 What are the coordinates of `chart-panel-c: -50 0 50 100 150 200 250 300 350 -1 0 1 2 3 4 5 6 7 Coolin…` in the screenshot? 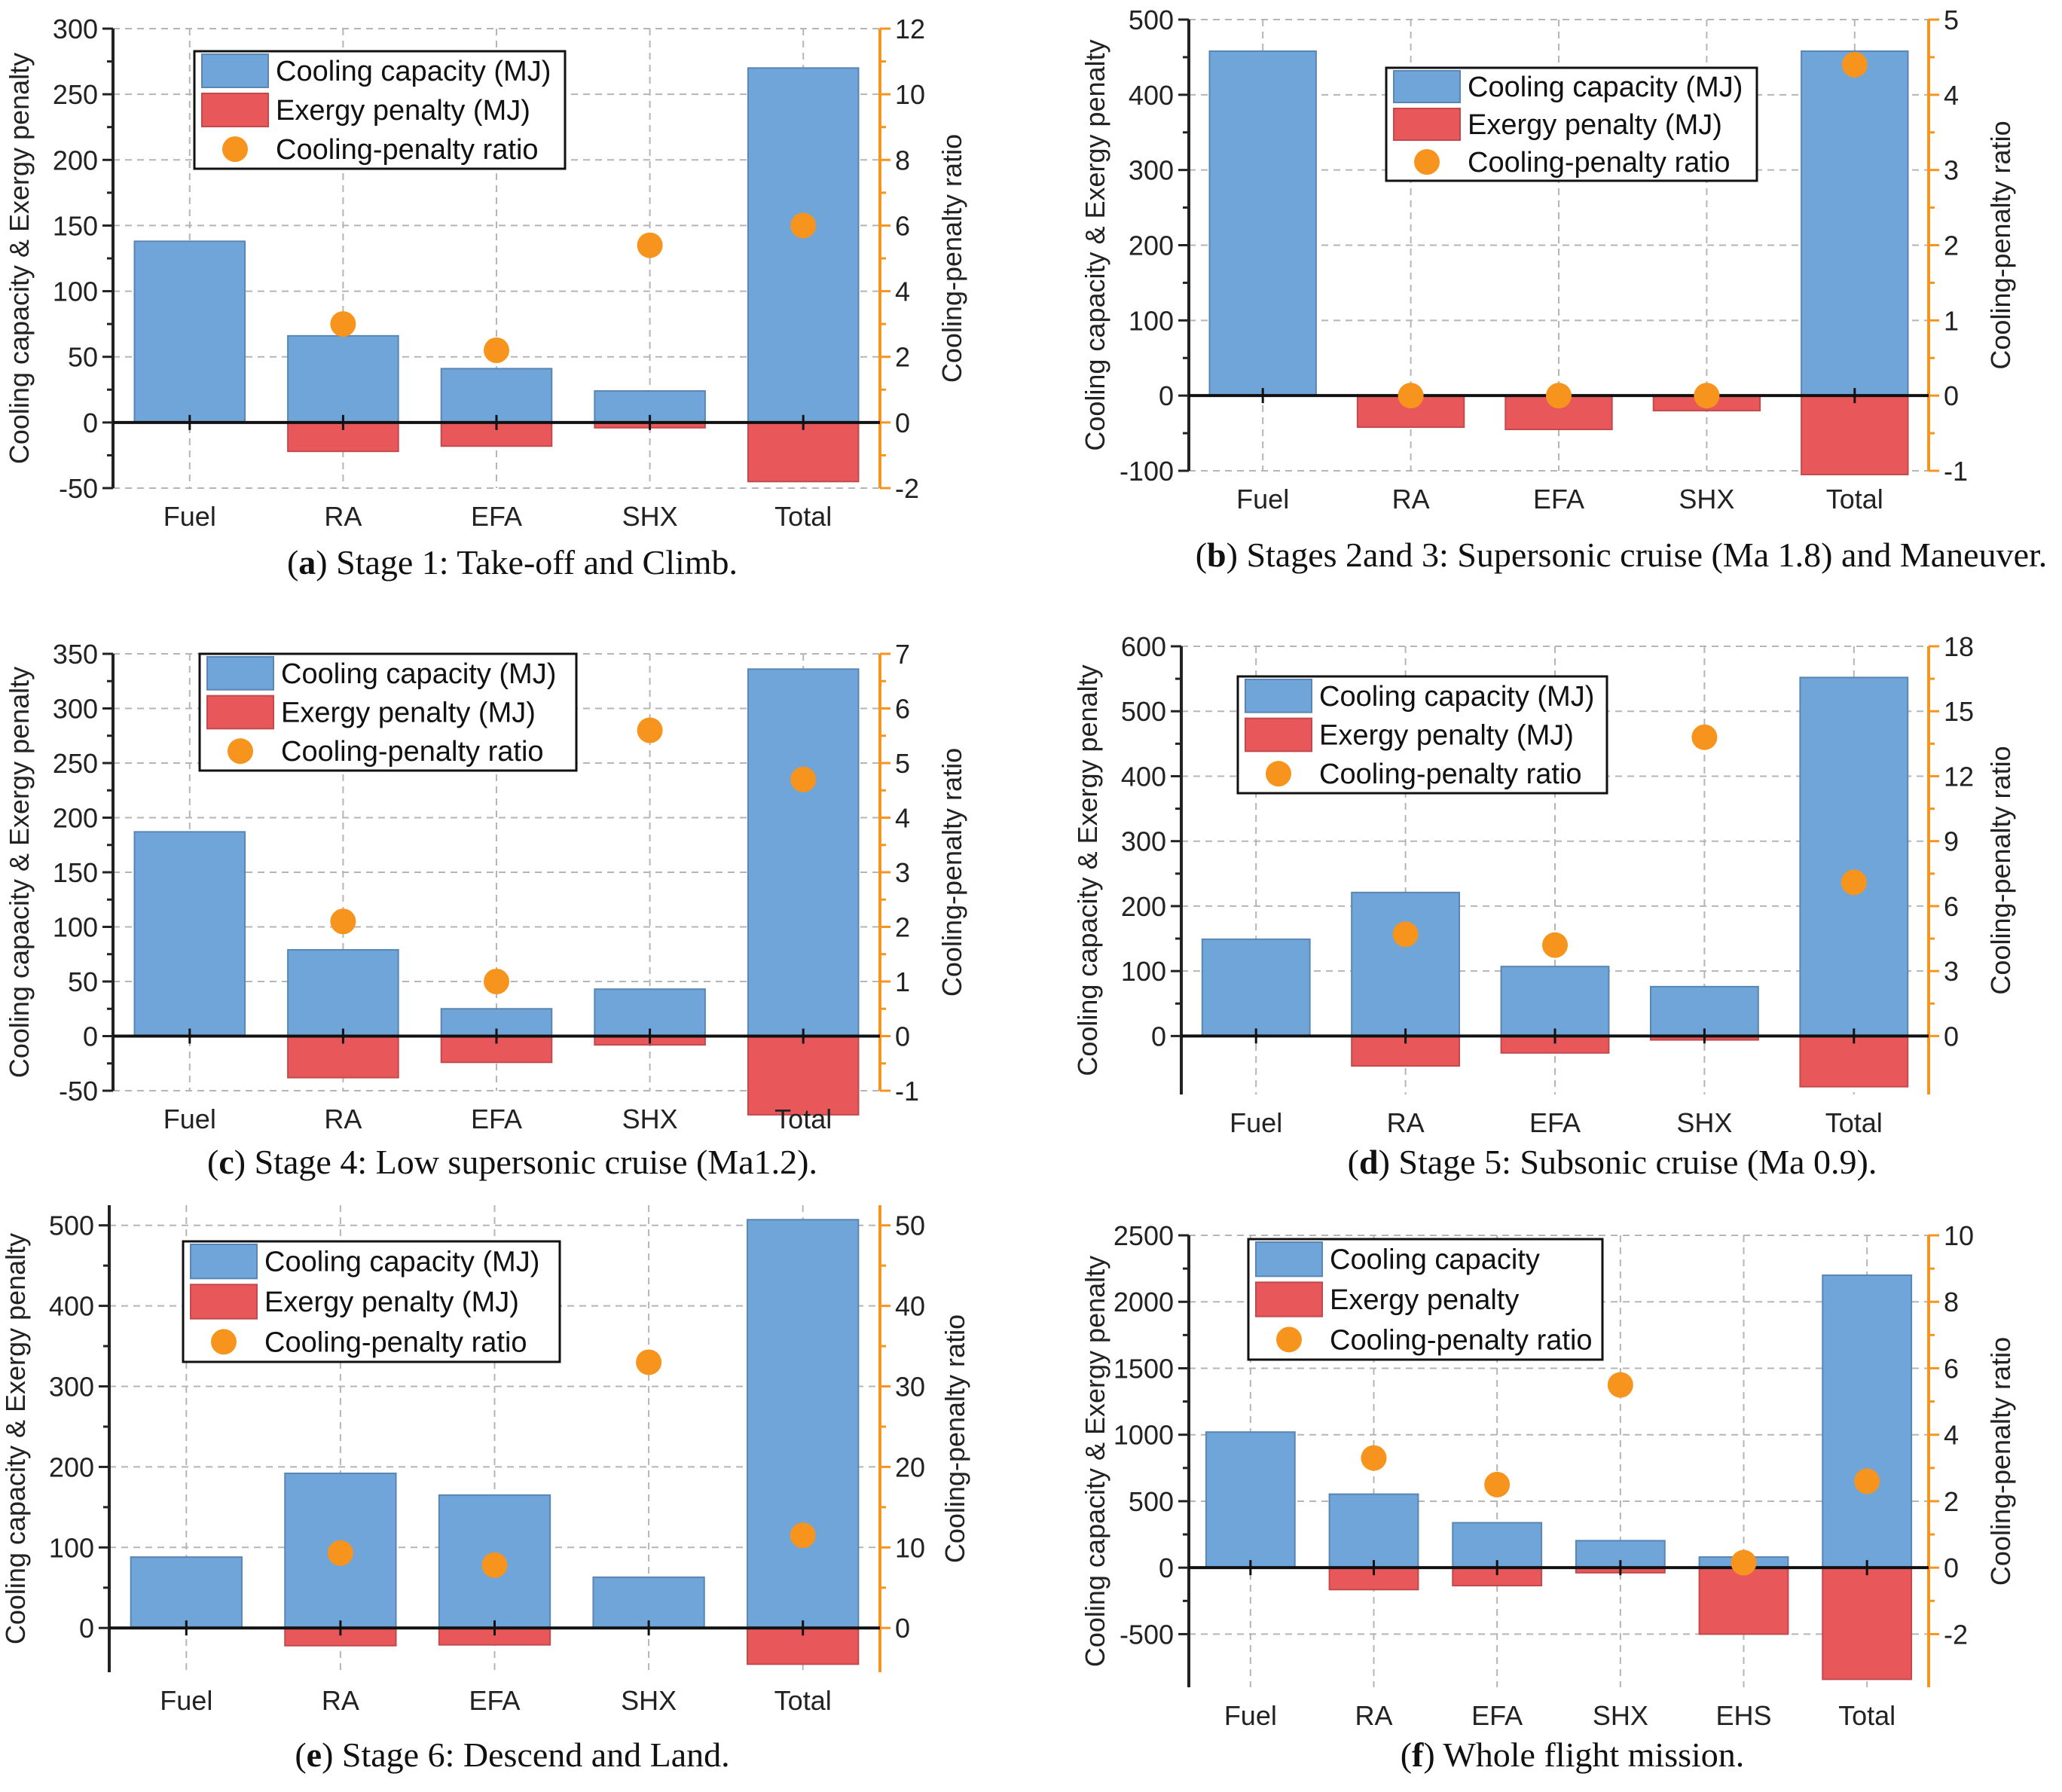 It's located at (485, 910).